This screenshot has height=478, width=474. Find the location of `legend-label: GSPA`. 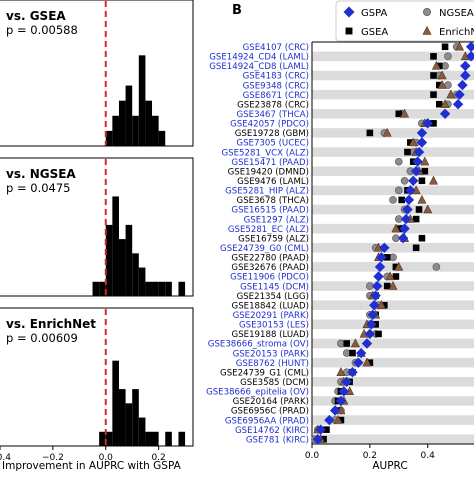

legend-label: GSPA is located at coordinates (374, 13).